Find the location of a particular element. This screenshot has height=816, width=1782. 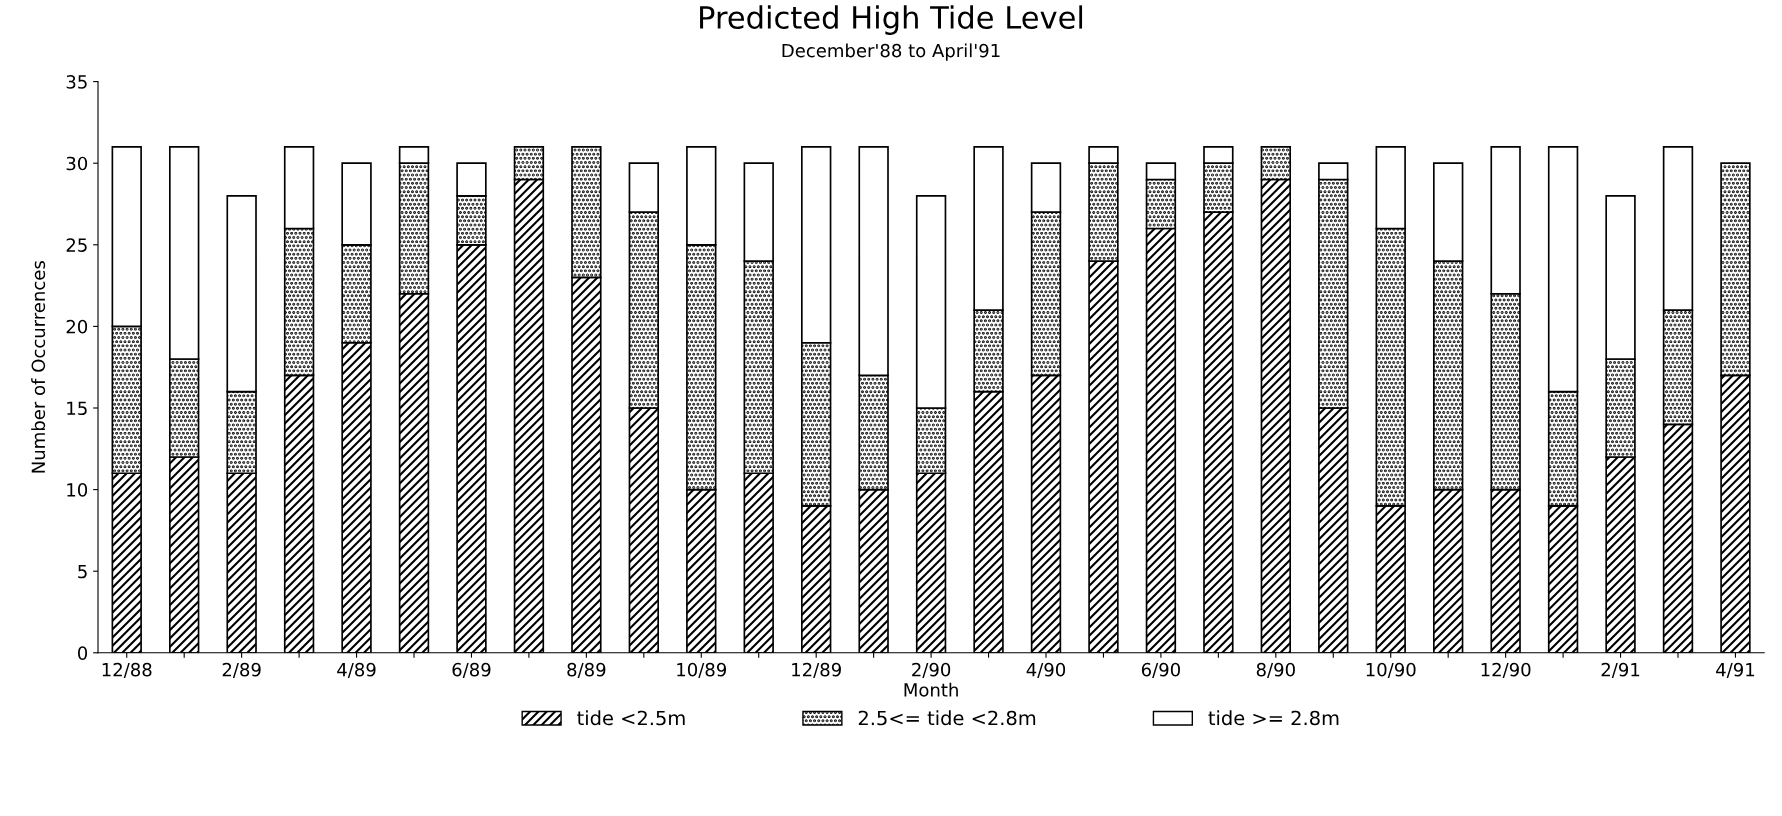

y-tick-label: 0 is located at coordinates (82, 653).